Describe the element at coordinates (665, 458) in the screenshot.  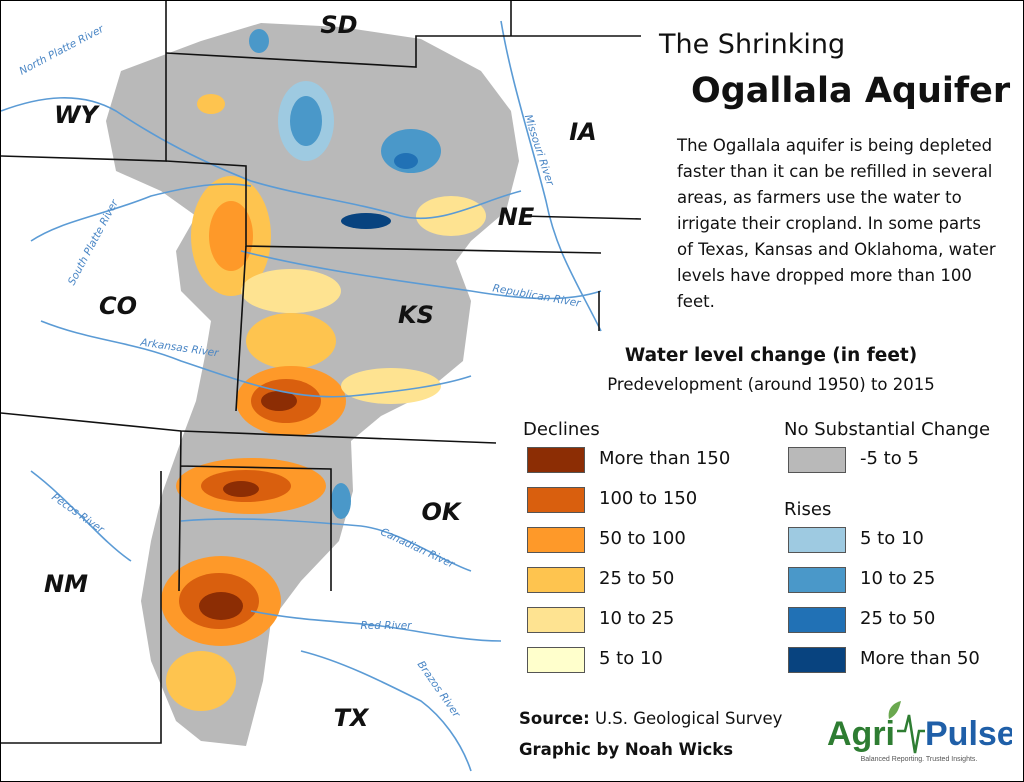
I see `legend-label: More than 150` at that location.